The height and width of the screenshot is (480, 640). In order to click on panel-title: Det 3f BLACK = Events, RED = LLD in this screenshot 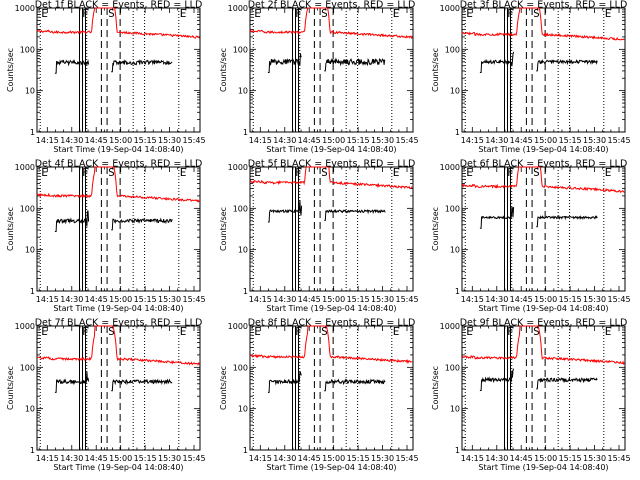, I will do `click(544, 5)`.